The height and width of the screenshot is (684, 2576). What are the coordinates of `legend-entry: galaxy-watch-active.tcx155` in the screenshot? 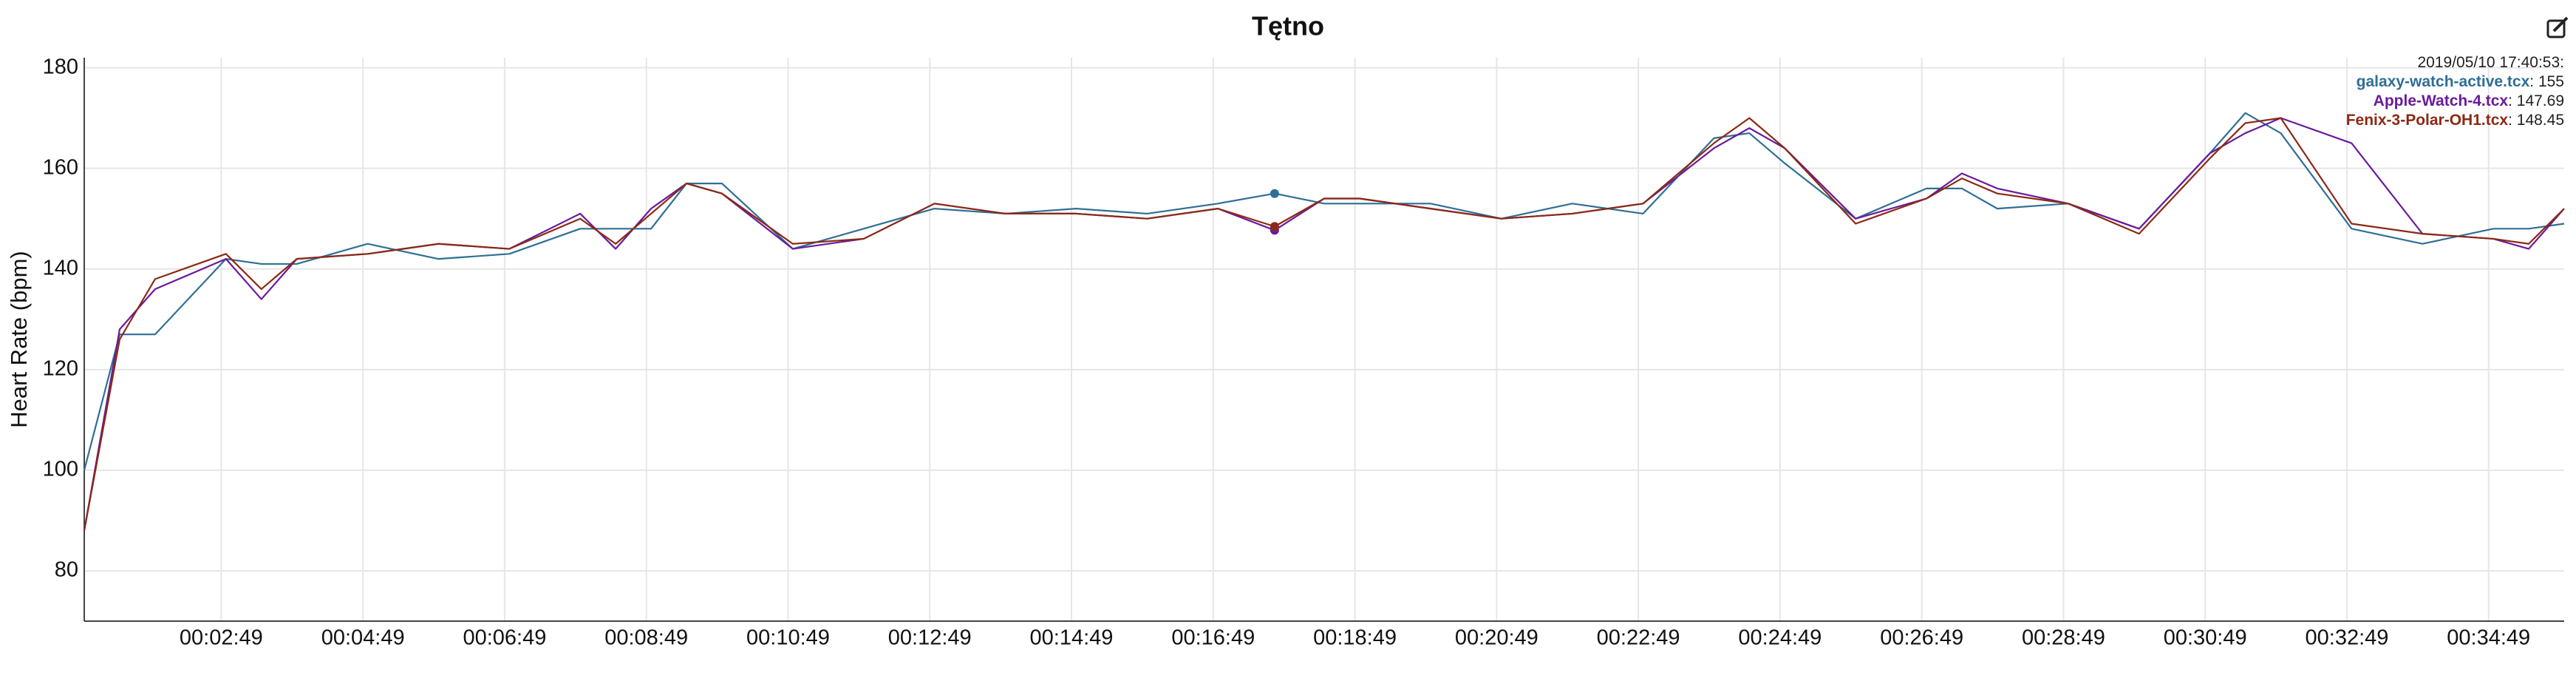 It's located at (2455, 82).